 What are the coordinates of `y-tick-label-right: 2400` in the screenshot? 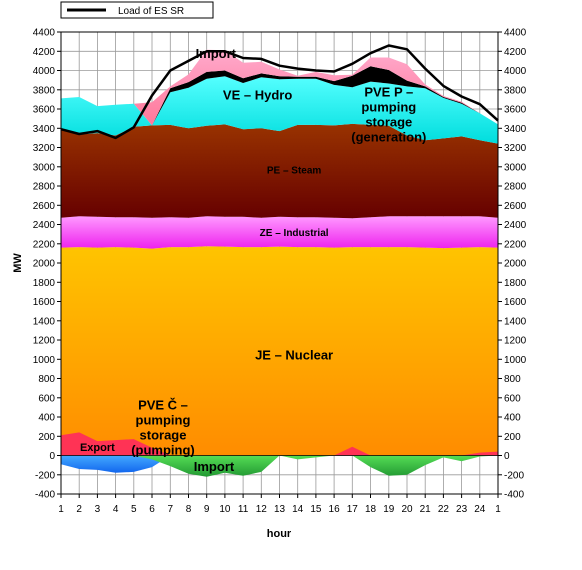 It's located at (515, 225).